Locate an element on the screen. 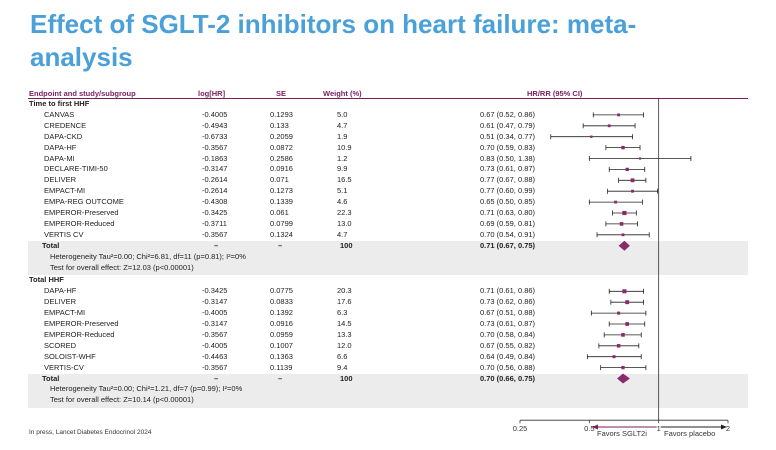 This screenshot has height=450, width=776. study-name: VERTIS CV is located at coordinates (64, 234).